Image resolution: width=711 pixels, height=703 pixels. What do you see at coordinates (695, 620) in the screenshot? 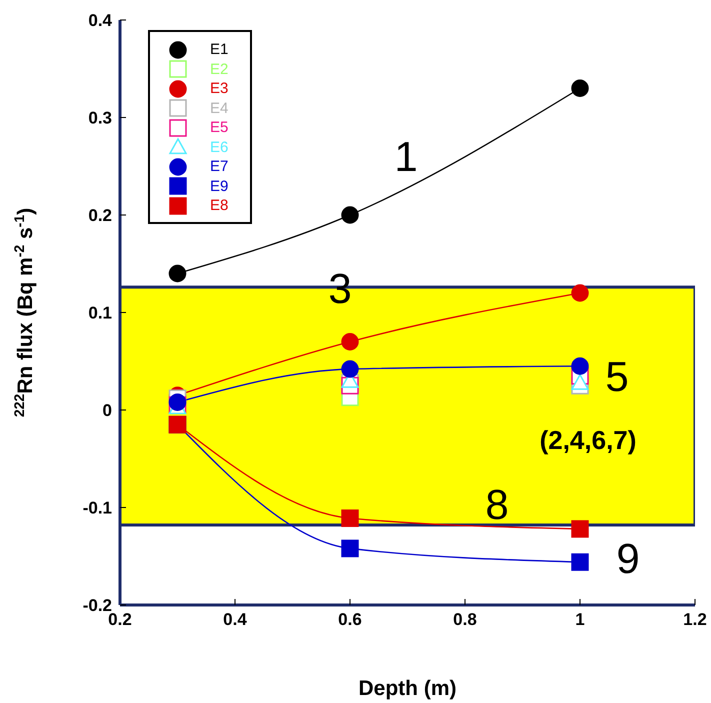
I see `x-tick-label: 1.2` at bounding box center [695, 620].